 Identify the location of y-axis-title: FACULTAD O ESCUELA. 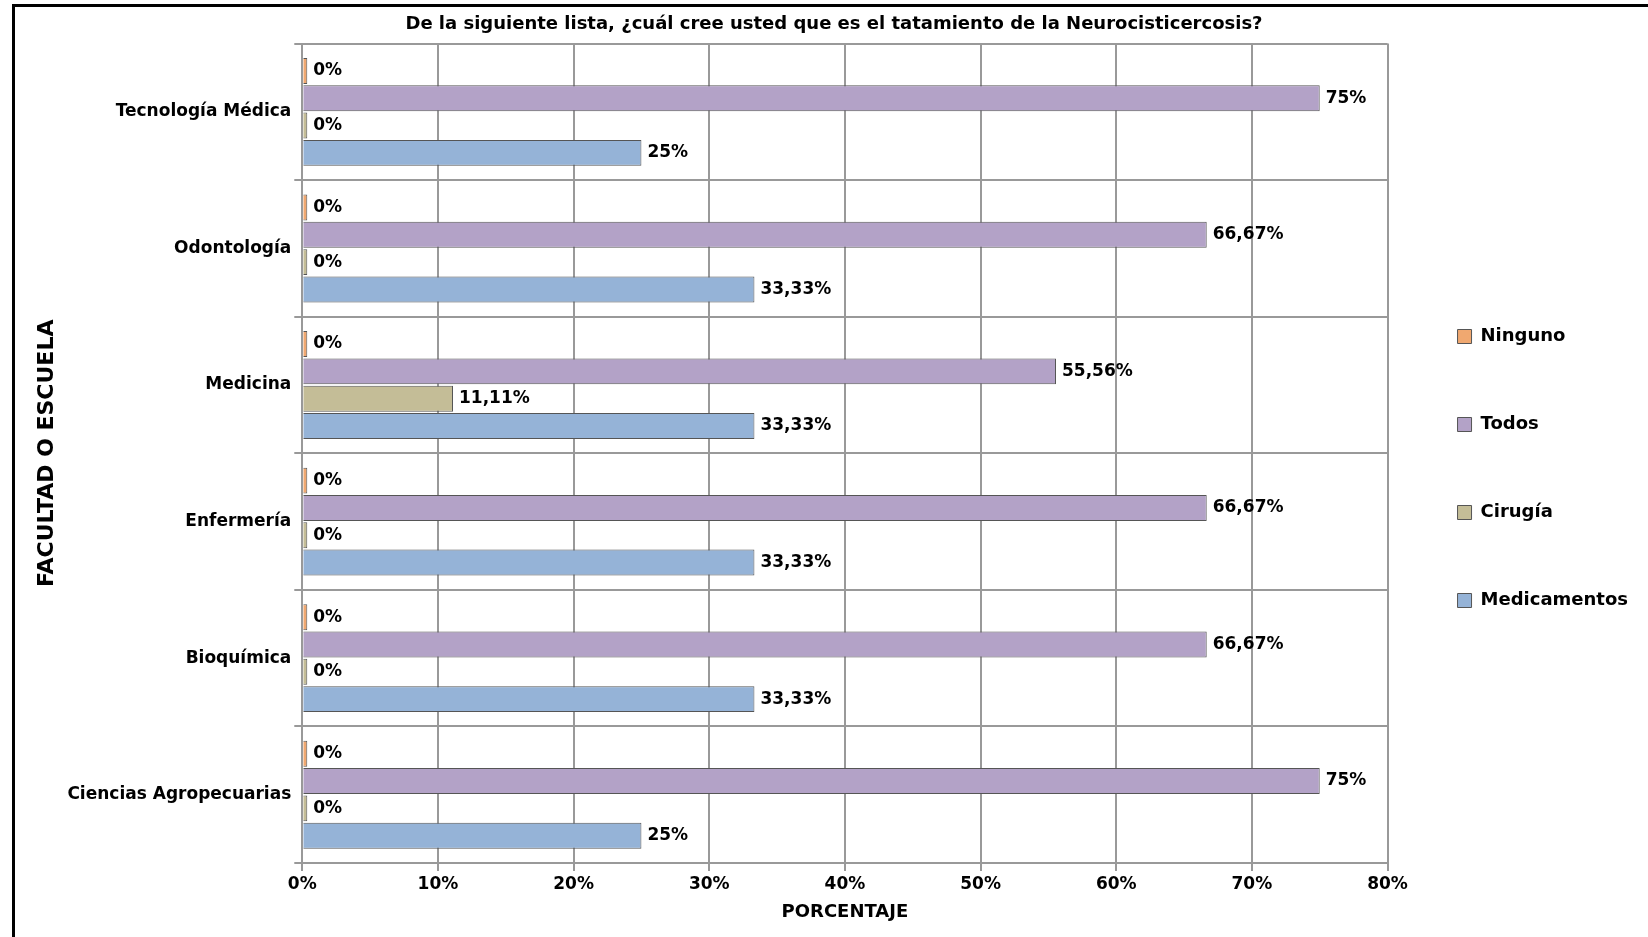
(45, 453).